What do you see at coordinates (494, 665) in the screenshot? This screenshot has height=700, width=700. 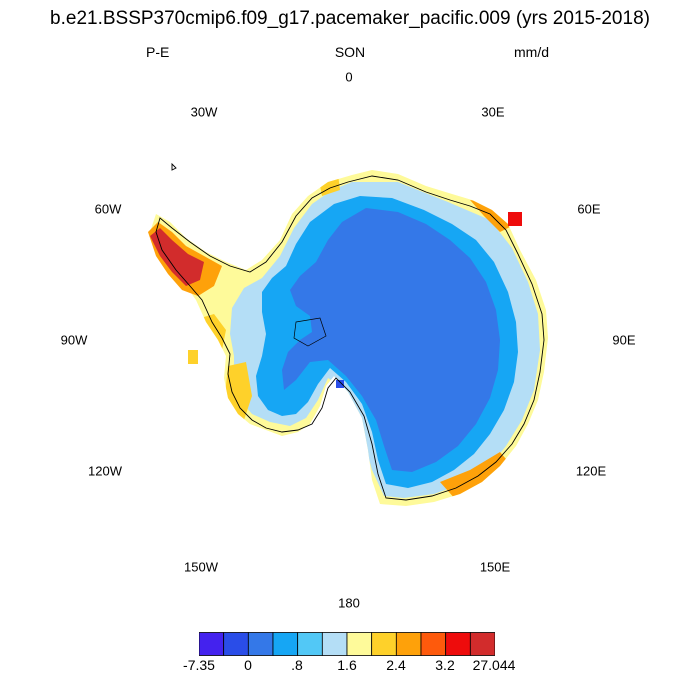 I see `colorbar-label: 27.044` at bounding box center [494, 665].